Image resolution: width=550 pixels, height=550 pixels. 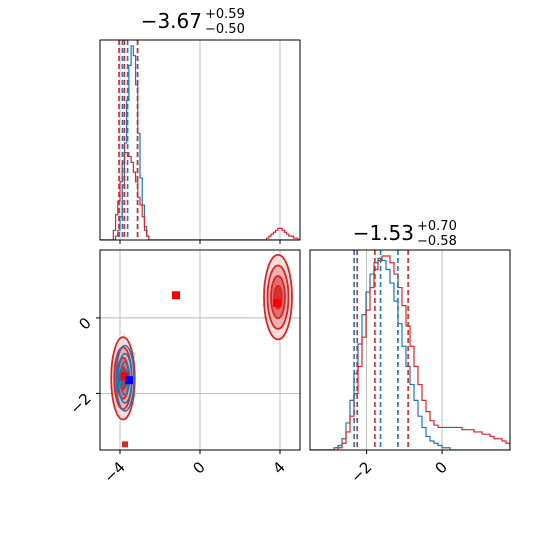 I want to click on title-p1-value: −3.67, so click(x=171, y=21).